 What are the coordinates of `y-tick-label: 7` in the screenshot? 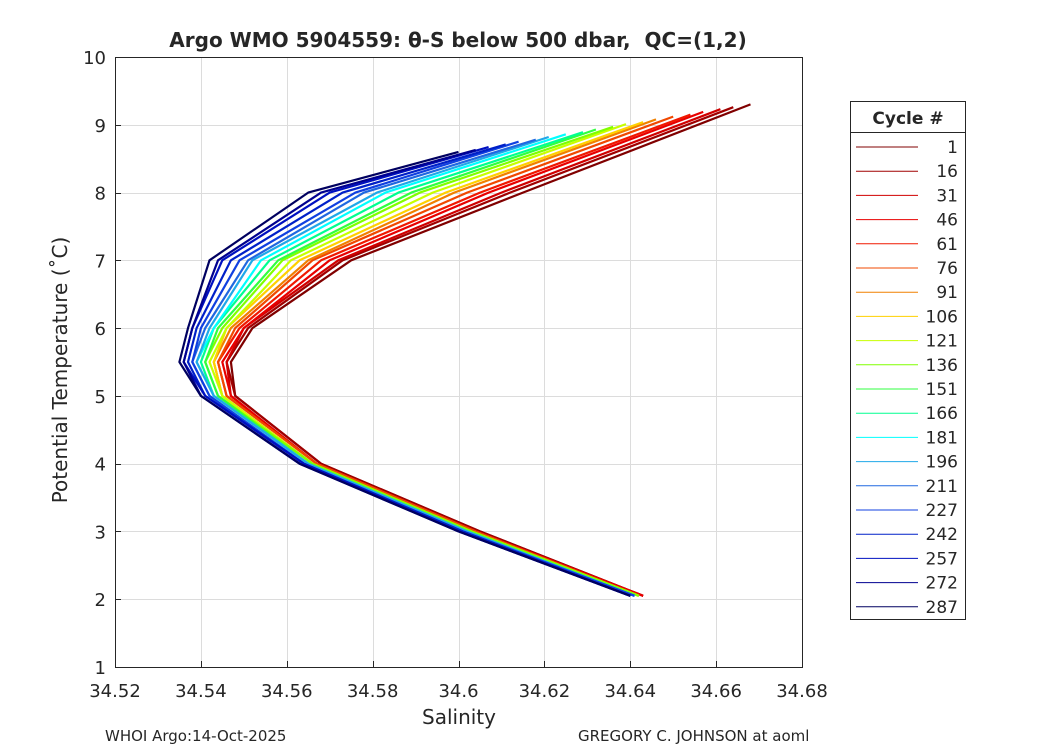 It's located at (100, 261).